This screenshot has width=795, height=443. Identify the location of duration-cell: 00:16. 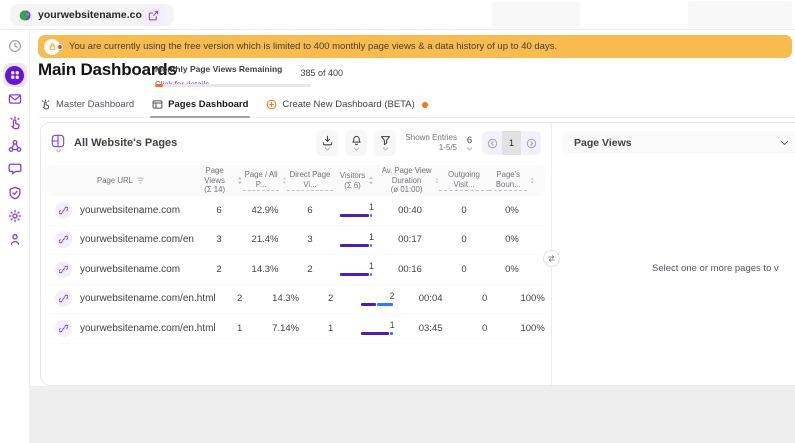
(410, 269).